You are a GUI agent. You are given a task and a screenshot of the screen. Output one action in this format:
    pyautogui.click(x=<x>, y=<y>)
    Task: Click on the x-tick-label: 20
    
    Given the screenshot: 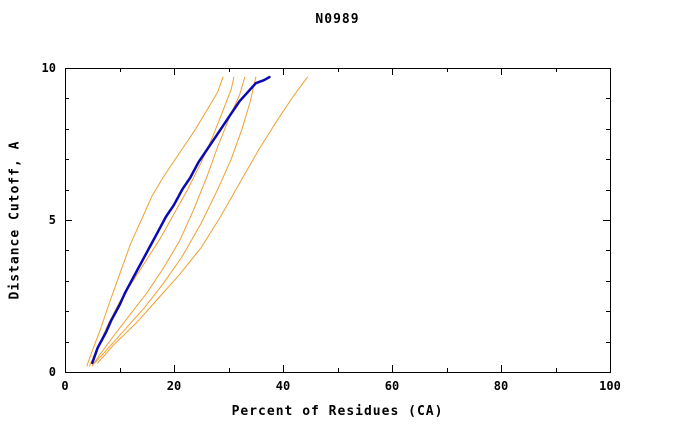 What is the action you would take?
    pyautogui.click(x=174, y=386)
    